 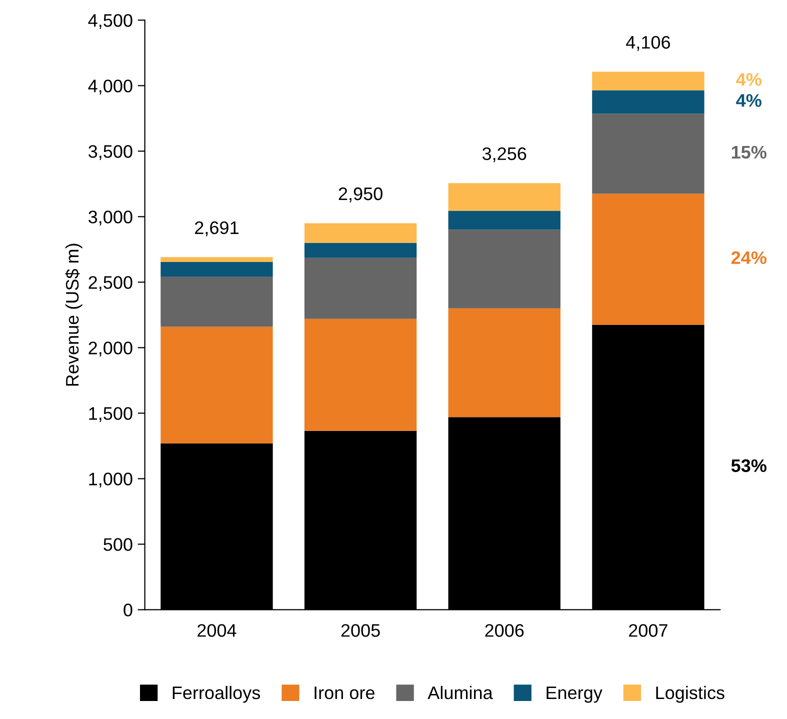 I want to click on y-tick-label: 2,000, so click(x=110, y=349).